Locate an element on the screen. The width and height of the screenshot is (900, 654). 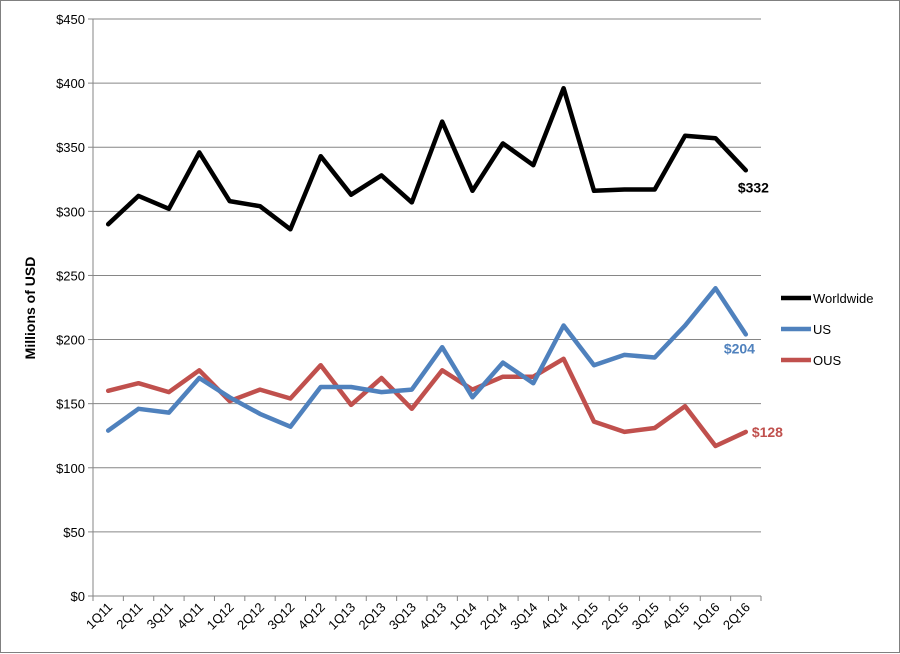
end-labels: $332 $204 $128 is located at coordinates (753, 309).